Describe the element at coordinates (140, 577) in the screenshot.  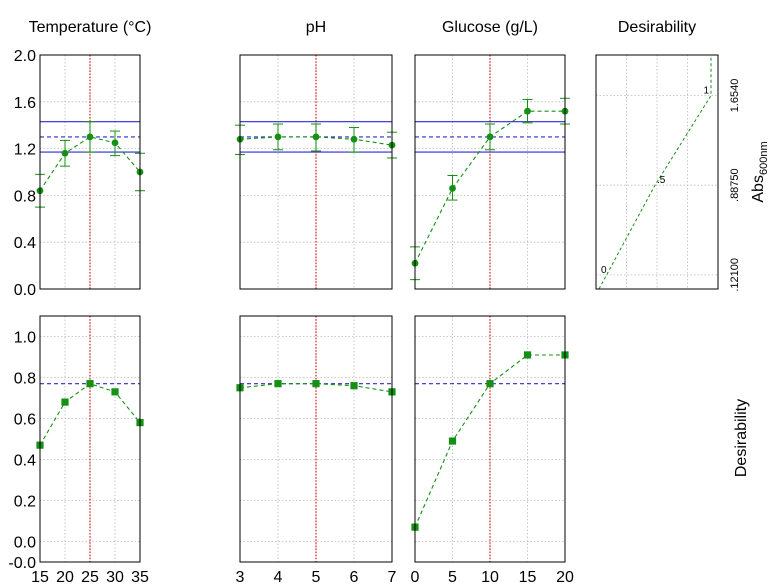
I see `x-tick-label: 35` at that location.